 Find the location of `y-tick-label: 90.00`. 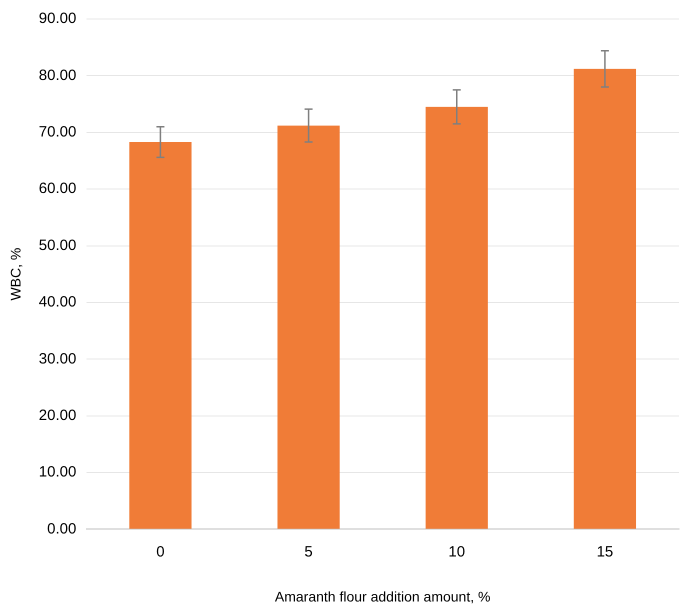

y-tick-label: 90.00 is located at coordinates (57, 19).